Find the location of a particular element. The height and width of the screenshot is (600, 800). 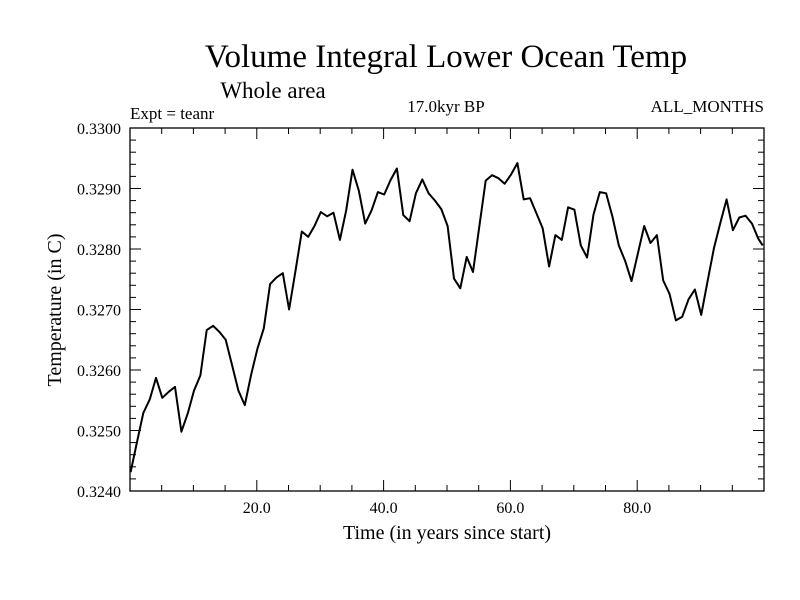

y-tick-label: 0.3280 is located at coordinates (99, 250).